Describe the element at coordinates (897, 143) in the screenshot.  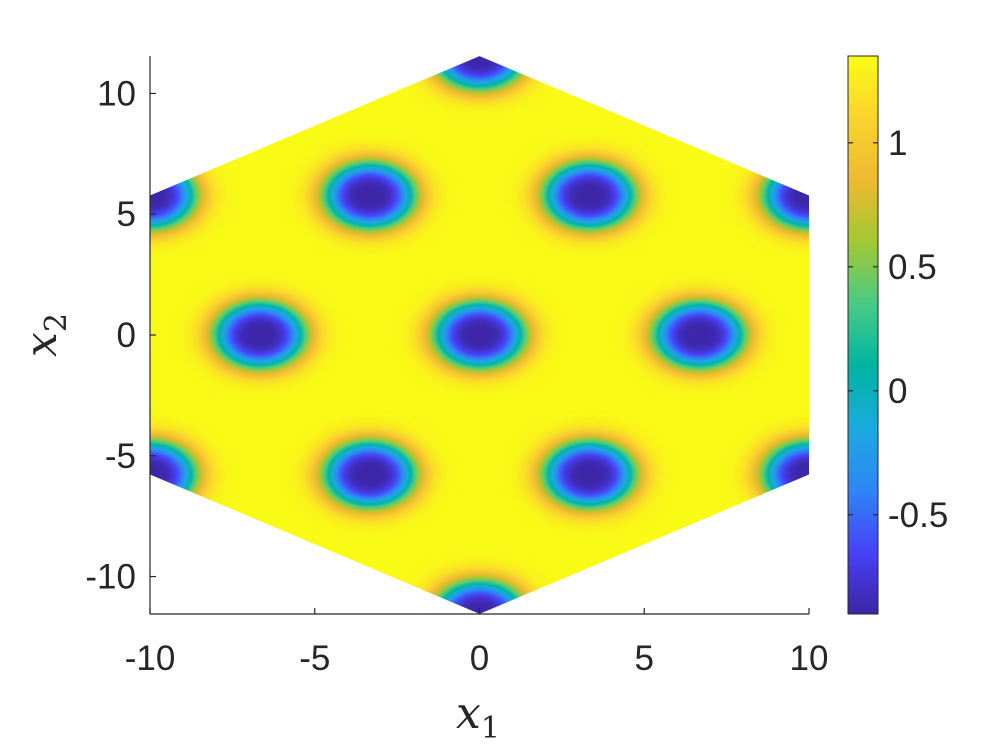
I see `colorbar-tick-label: 1` at that location.